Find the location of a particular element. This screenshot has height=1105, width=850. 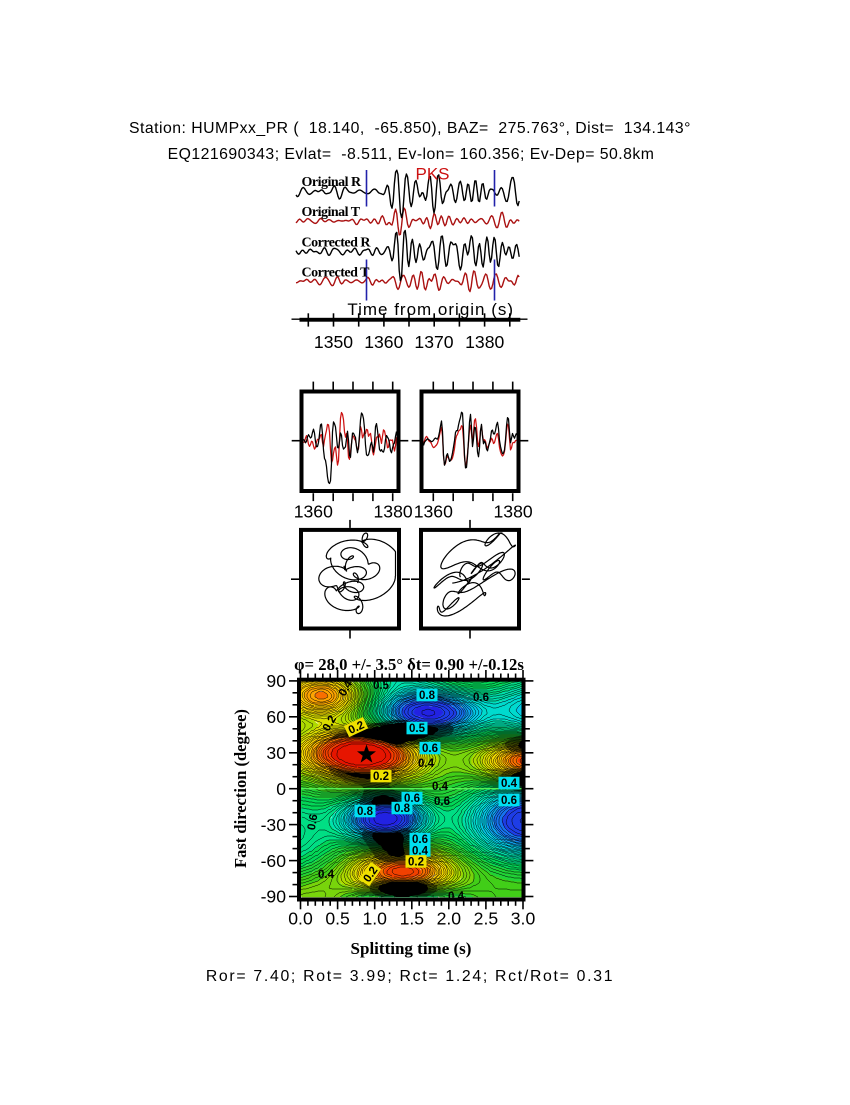

svg-text: -30 is located at coordinates (274, 825).